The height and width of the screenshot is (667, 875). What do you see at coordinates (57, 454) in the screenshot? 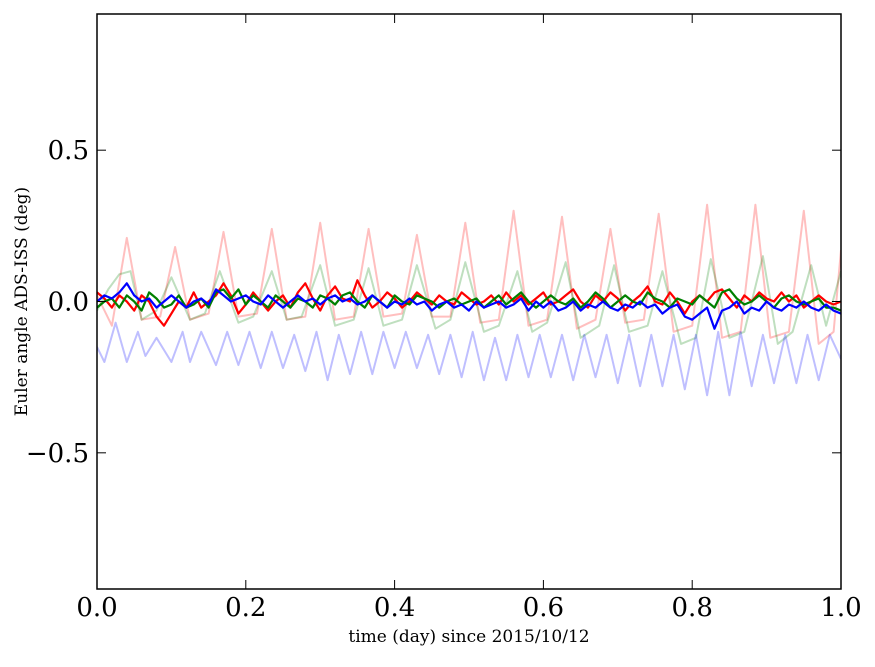
I see `y-tick-label: −0.5` at bounding box center [57, 454].